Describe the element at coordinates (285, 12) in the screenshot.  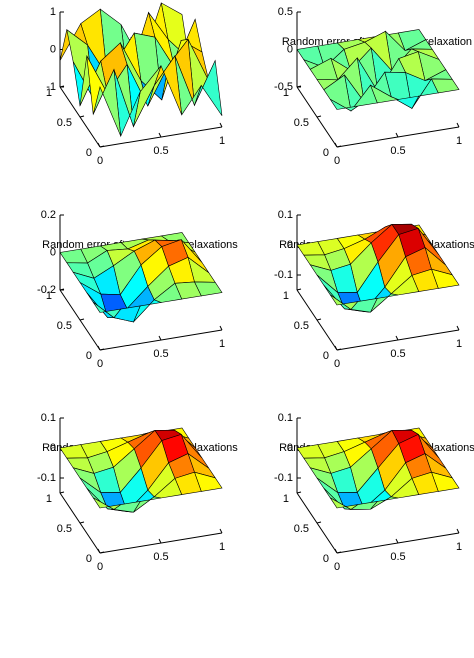
I see `z-tick-label: 0.5` at that location.